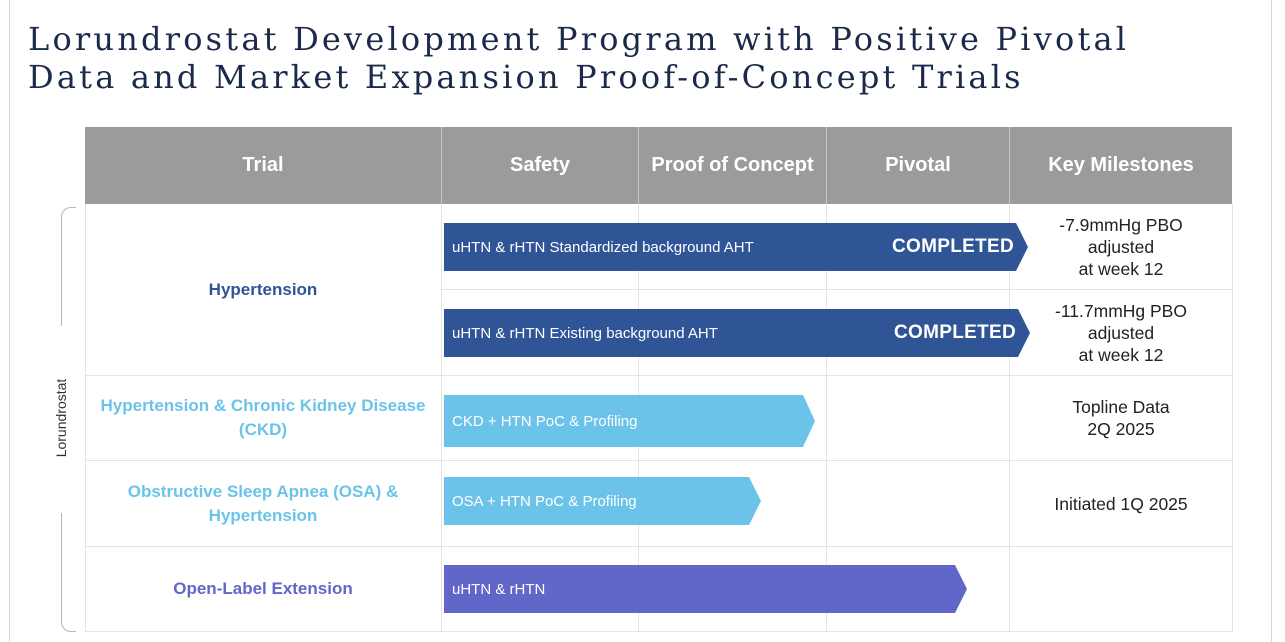  Describe the element at coordinates (540, 165) in the screenshot. I see `header-safety: Safety` at that location.